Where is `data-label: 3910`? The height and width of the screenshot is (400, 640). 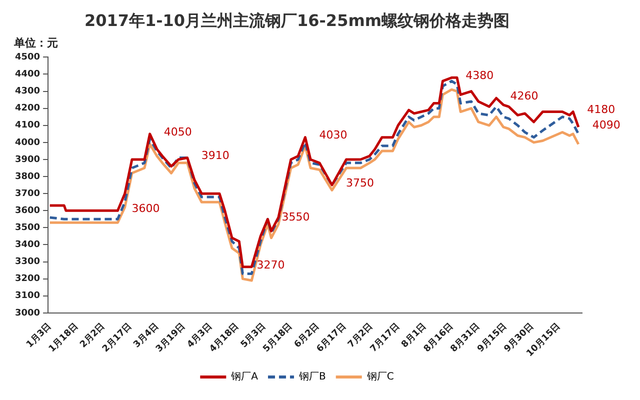
data-label: 3910 is located at coordinates (215, 155).